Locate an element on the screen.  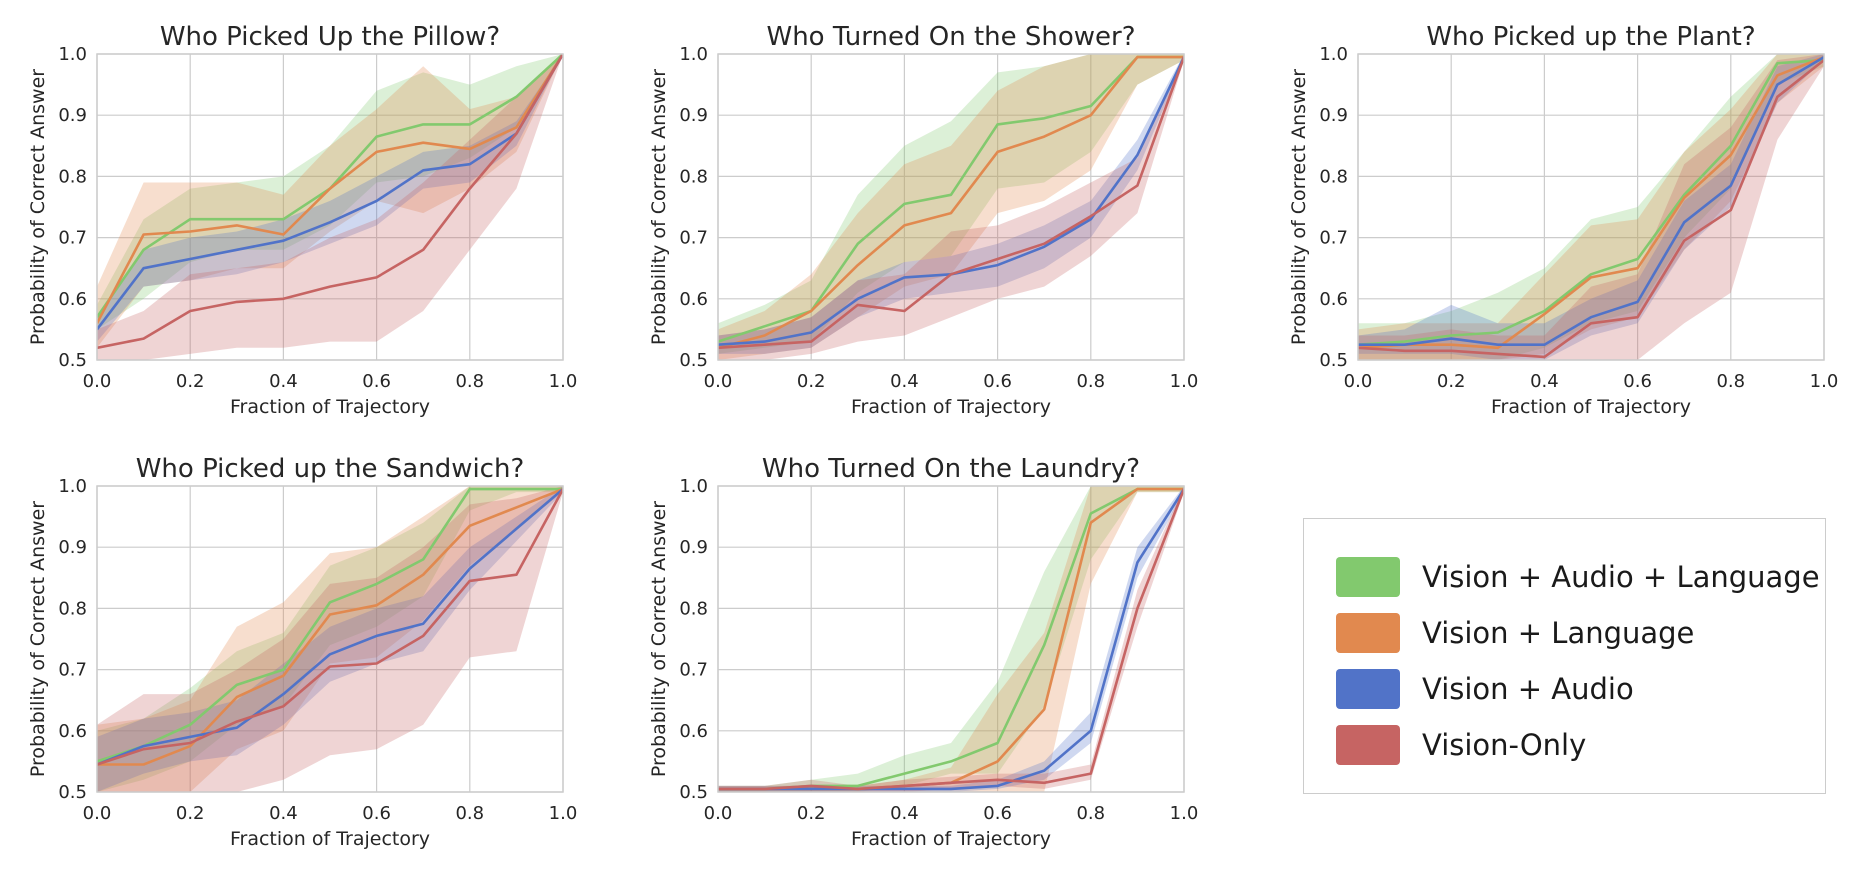
legend-item-vision-audio-language: Vision + Audio + Language is located at coordinates (1578, 577).